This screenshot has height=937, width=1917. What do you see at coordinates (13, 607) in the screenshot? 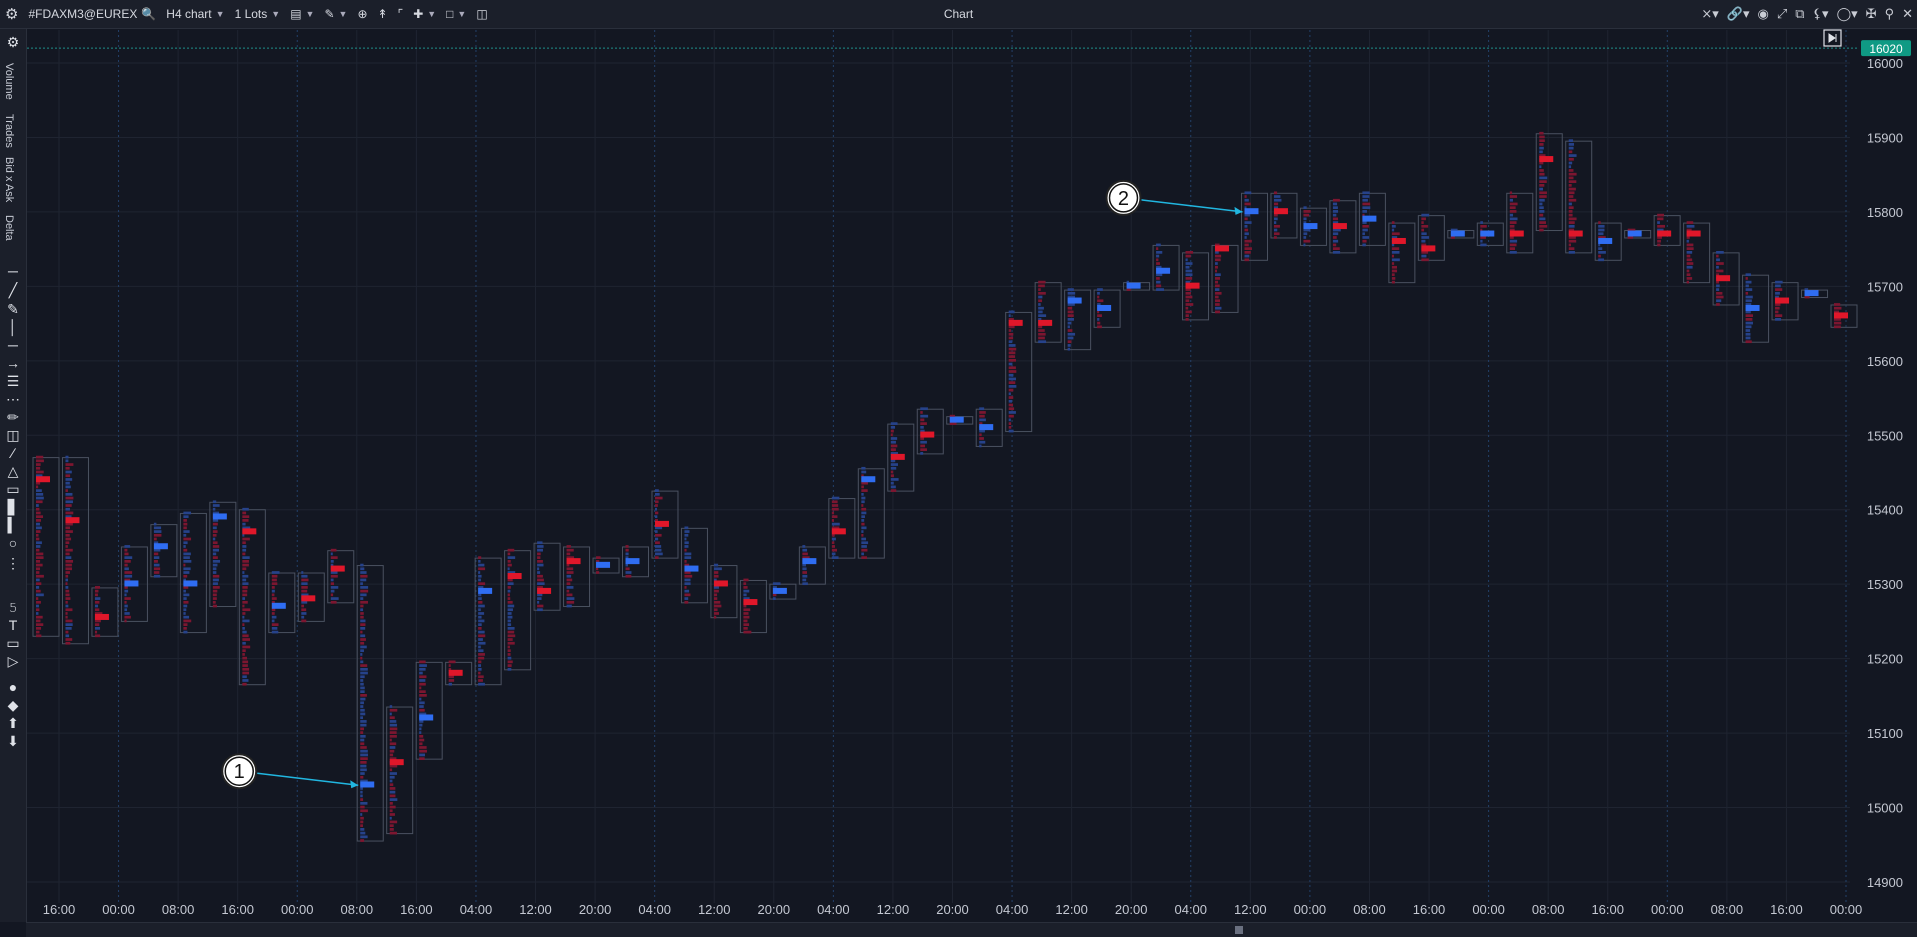
I see `text-bold-icon: 𝟻` at bounding box center [13, 607].